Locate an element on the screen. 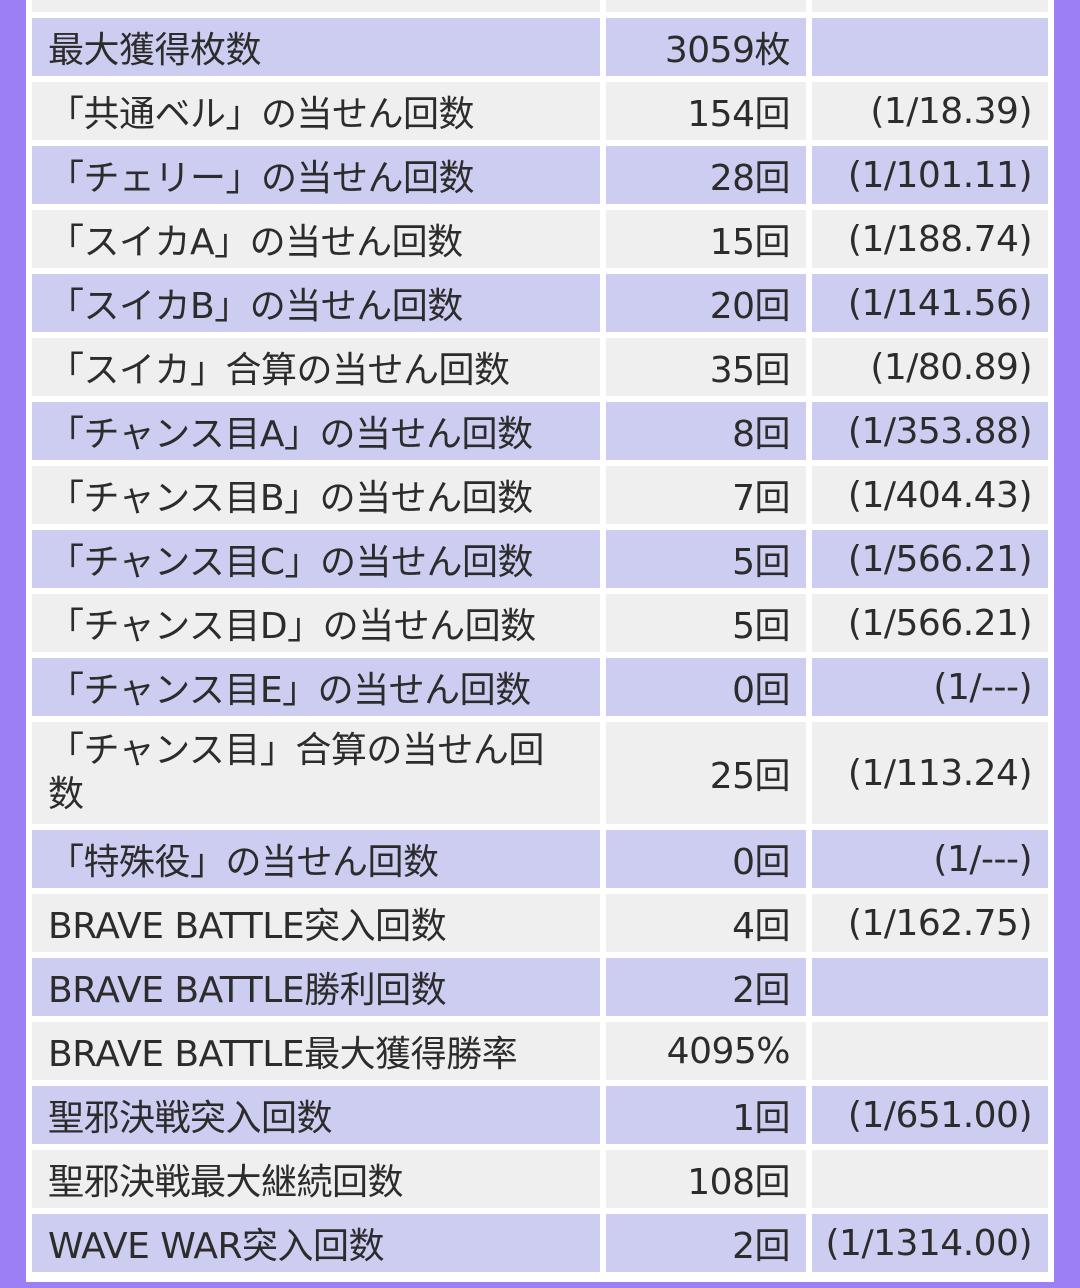  table-row: 最大獲得枚数 3059枚 is located at coordinates (540, 47).